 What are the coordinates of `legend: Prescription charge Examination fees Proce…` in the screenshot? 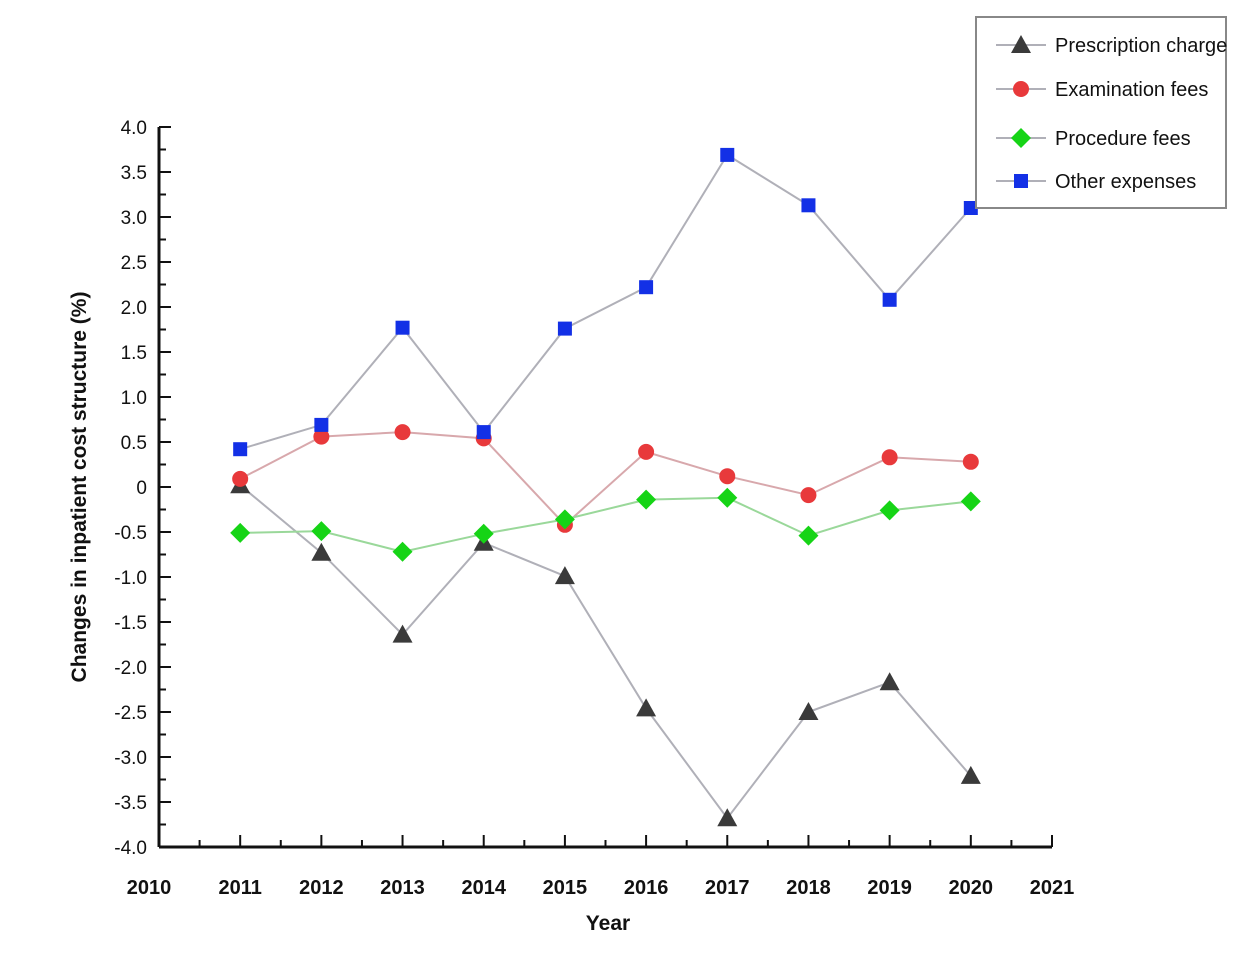 It's located at (1101, 112).